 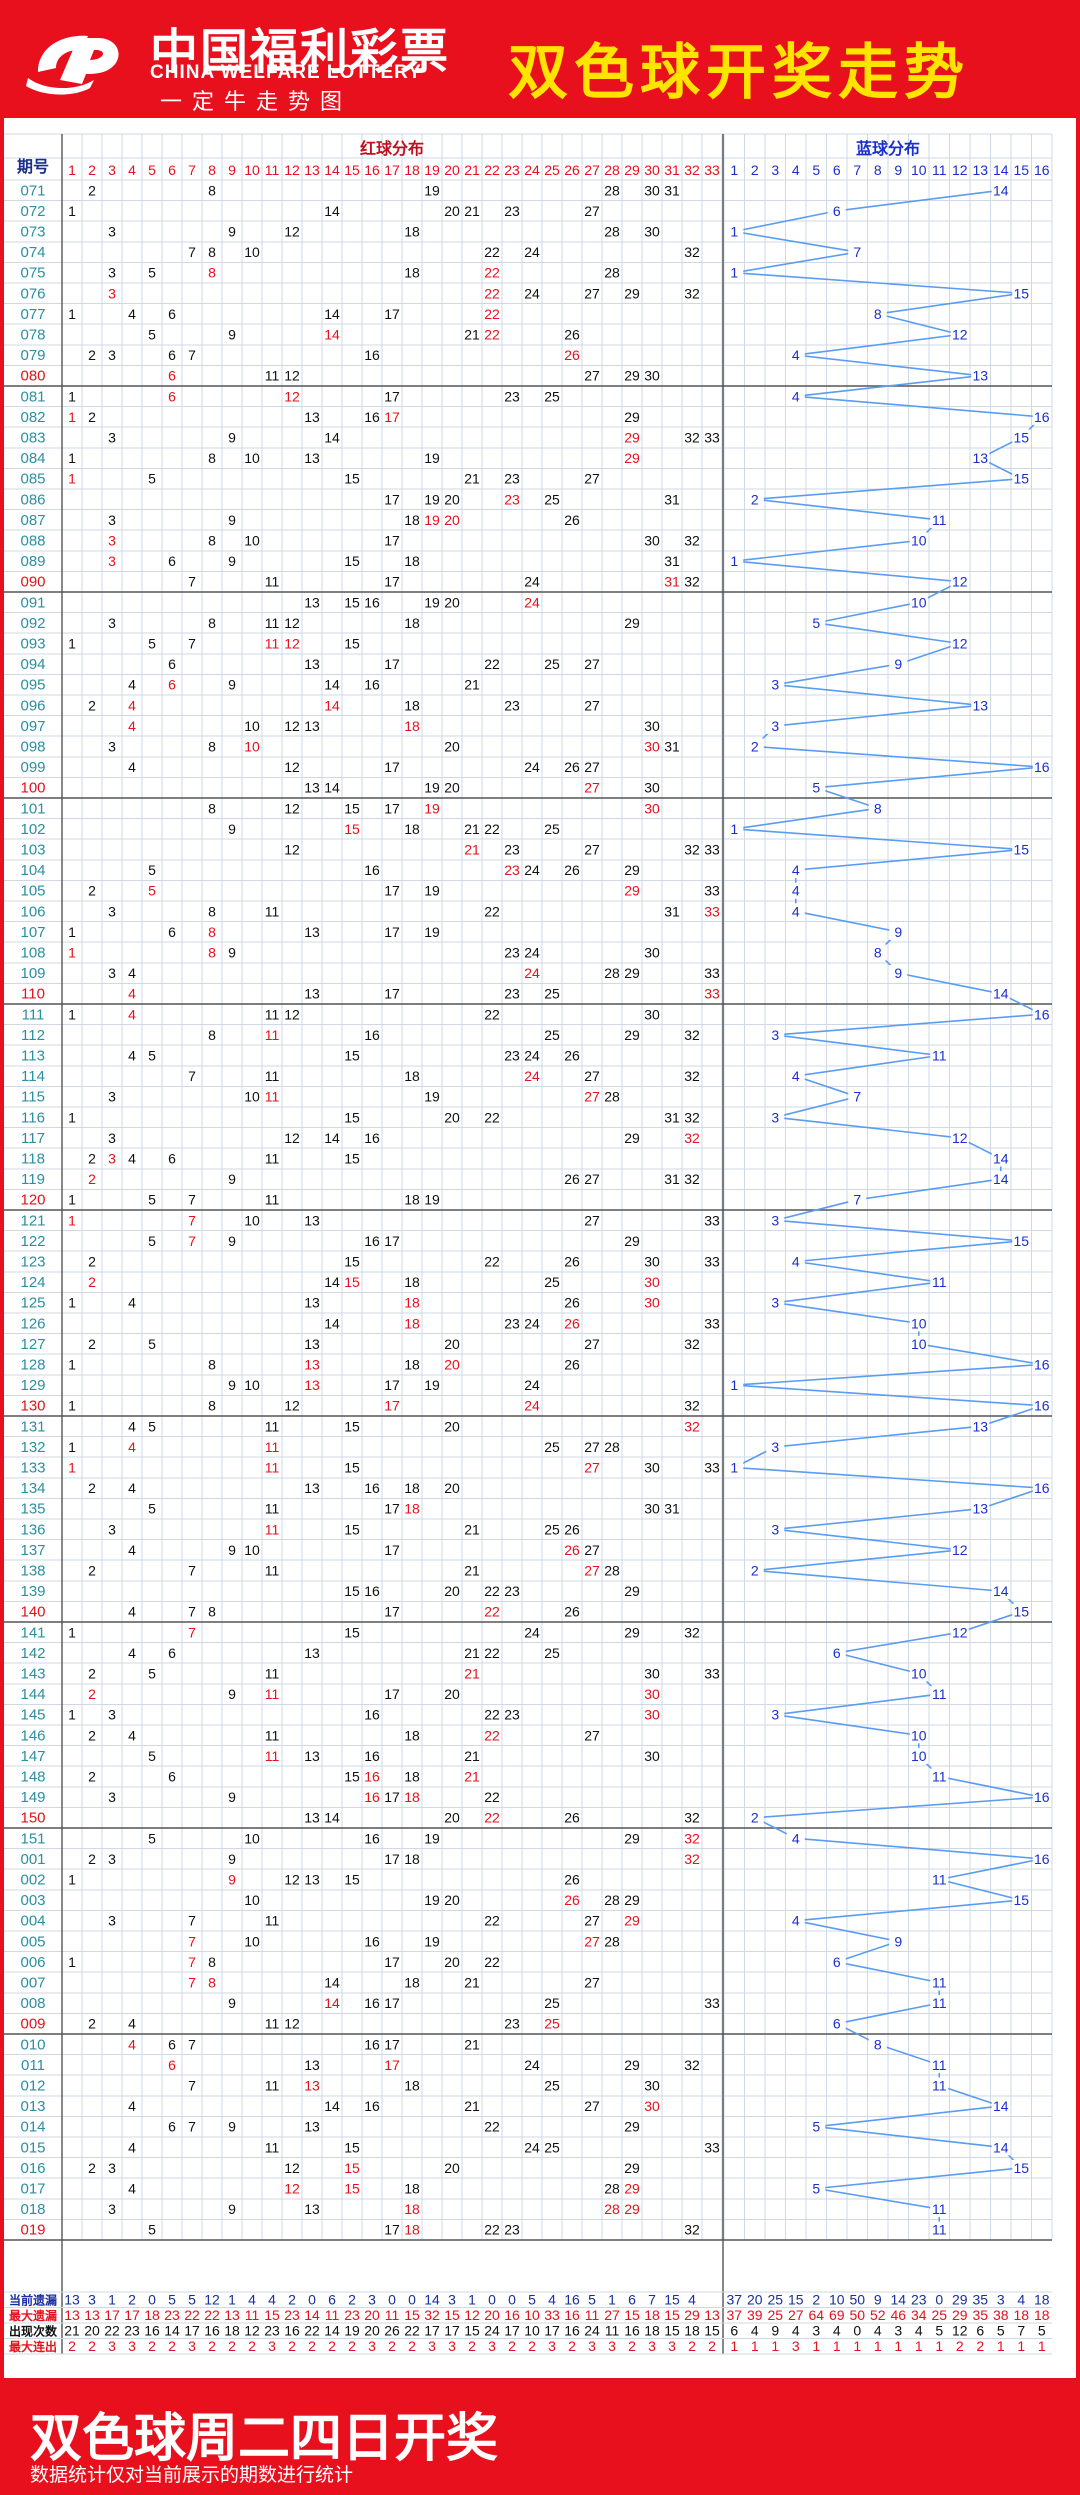 I want to click on blue-ball-mark: 14, so click(x=1001, y=1159).